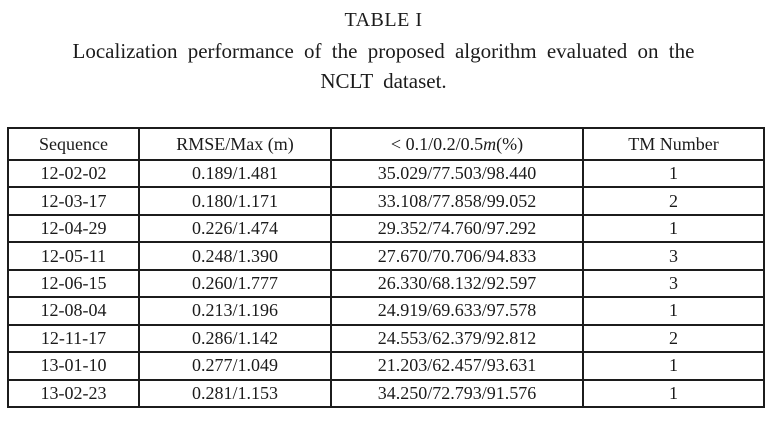 This screenshot has height=424, width=767. What do you see at coordinates (235, 201) in the screenshot?
I see `table-cell: 0.180/1.171` at bounding box center [235, 201].